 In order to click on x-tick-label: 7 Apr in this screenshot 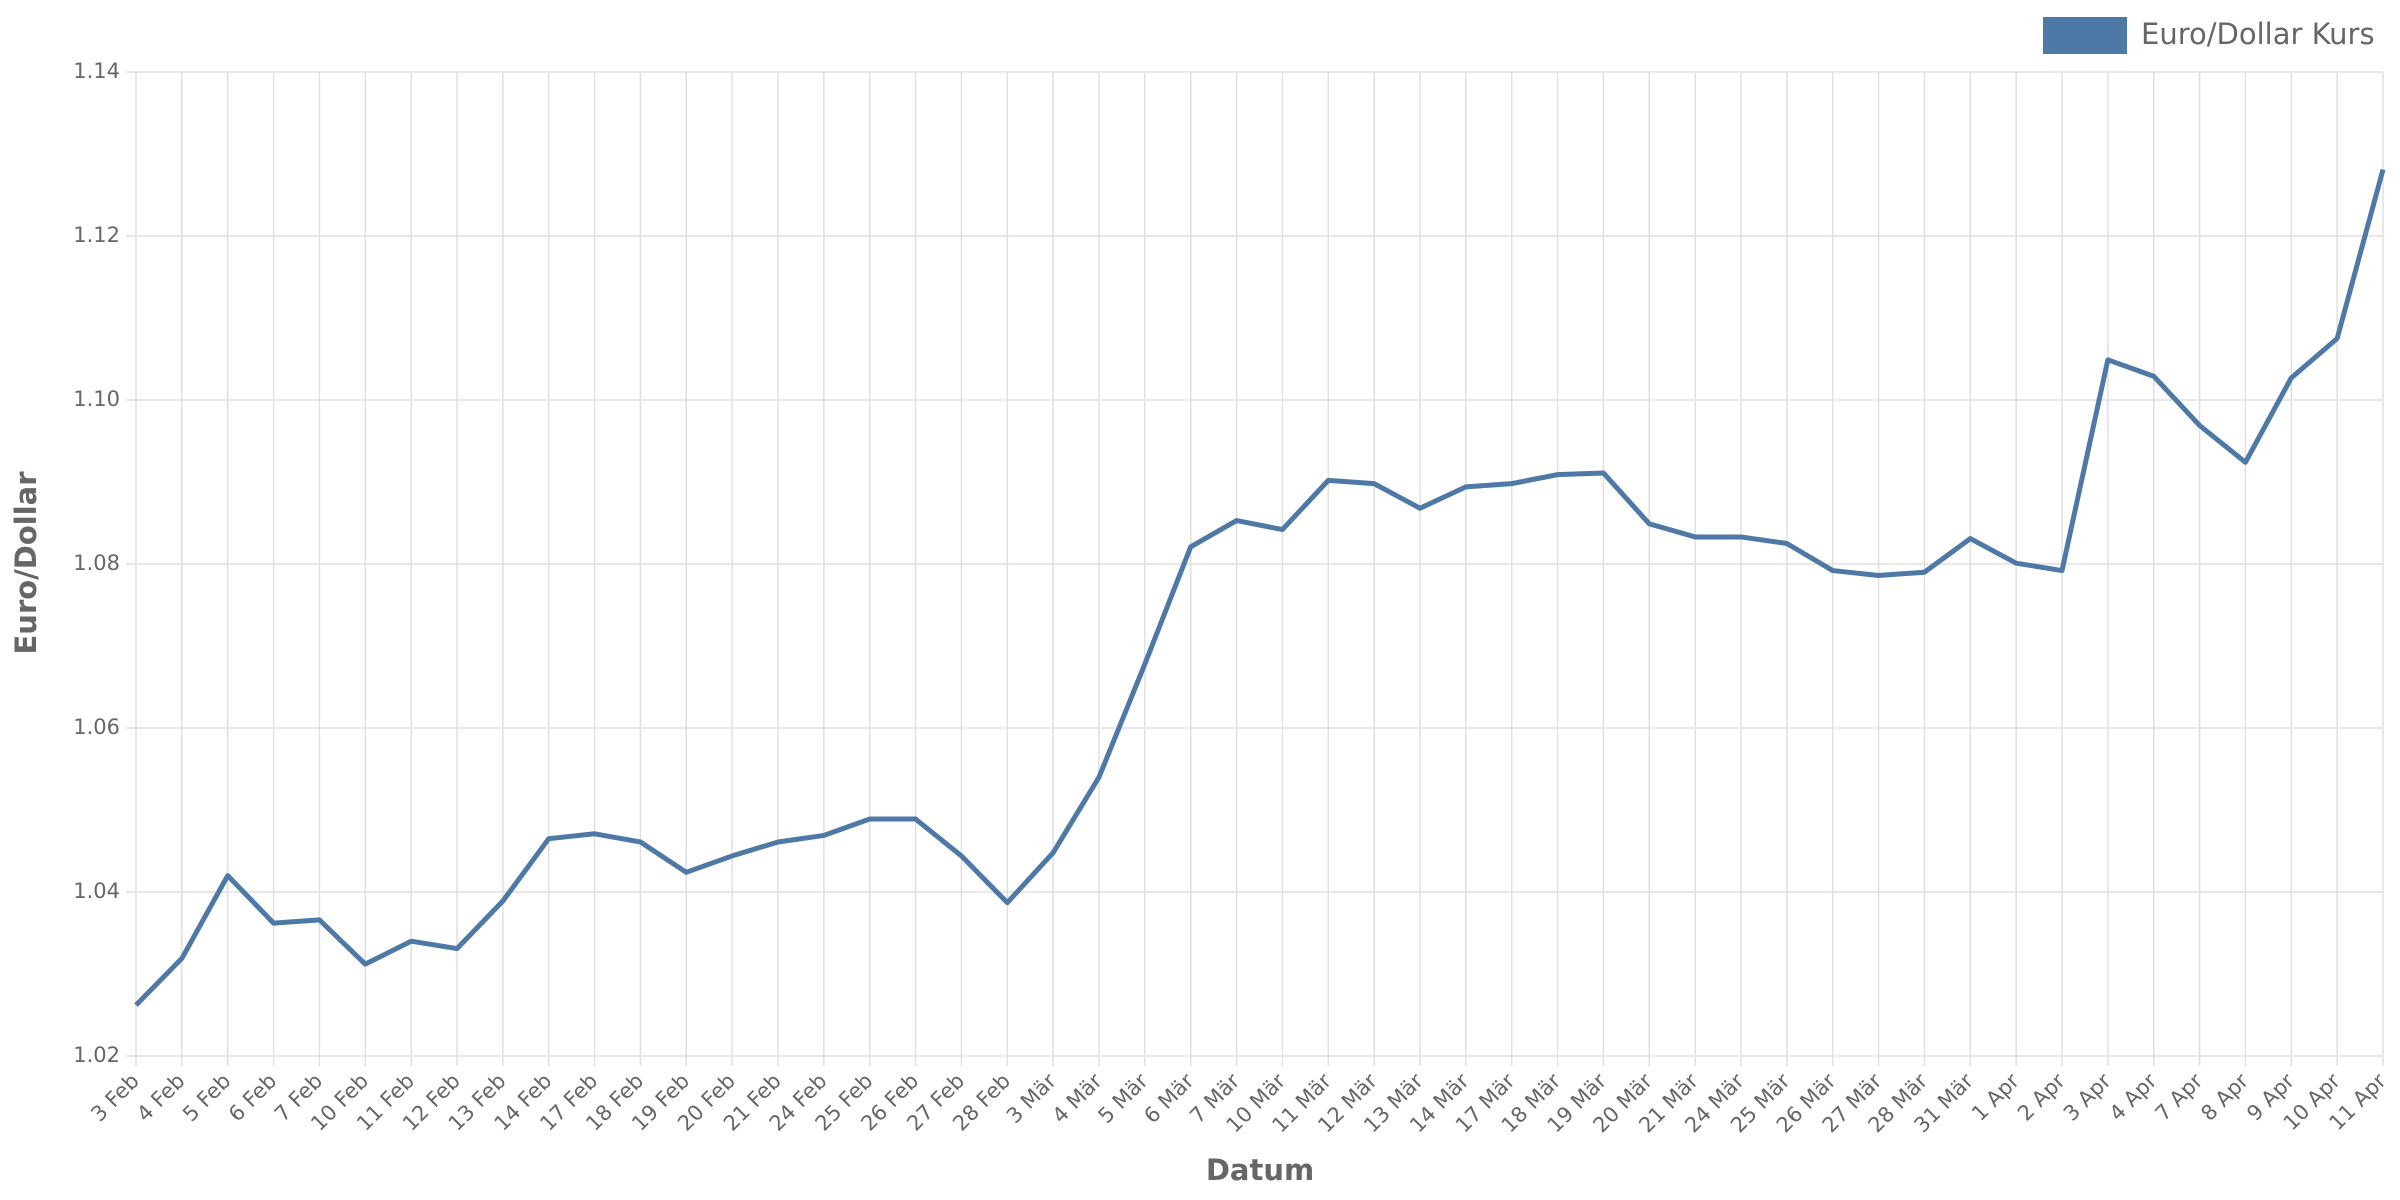, I will do `click(2179, 1097)`.